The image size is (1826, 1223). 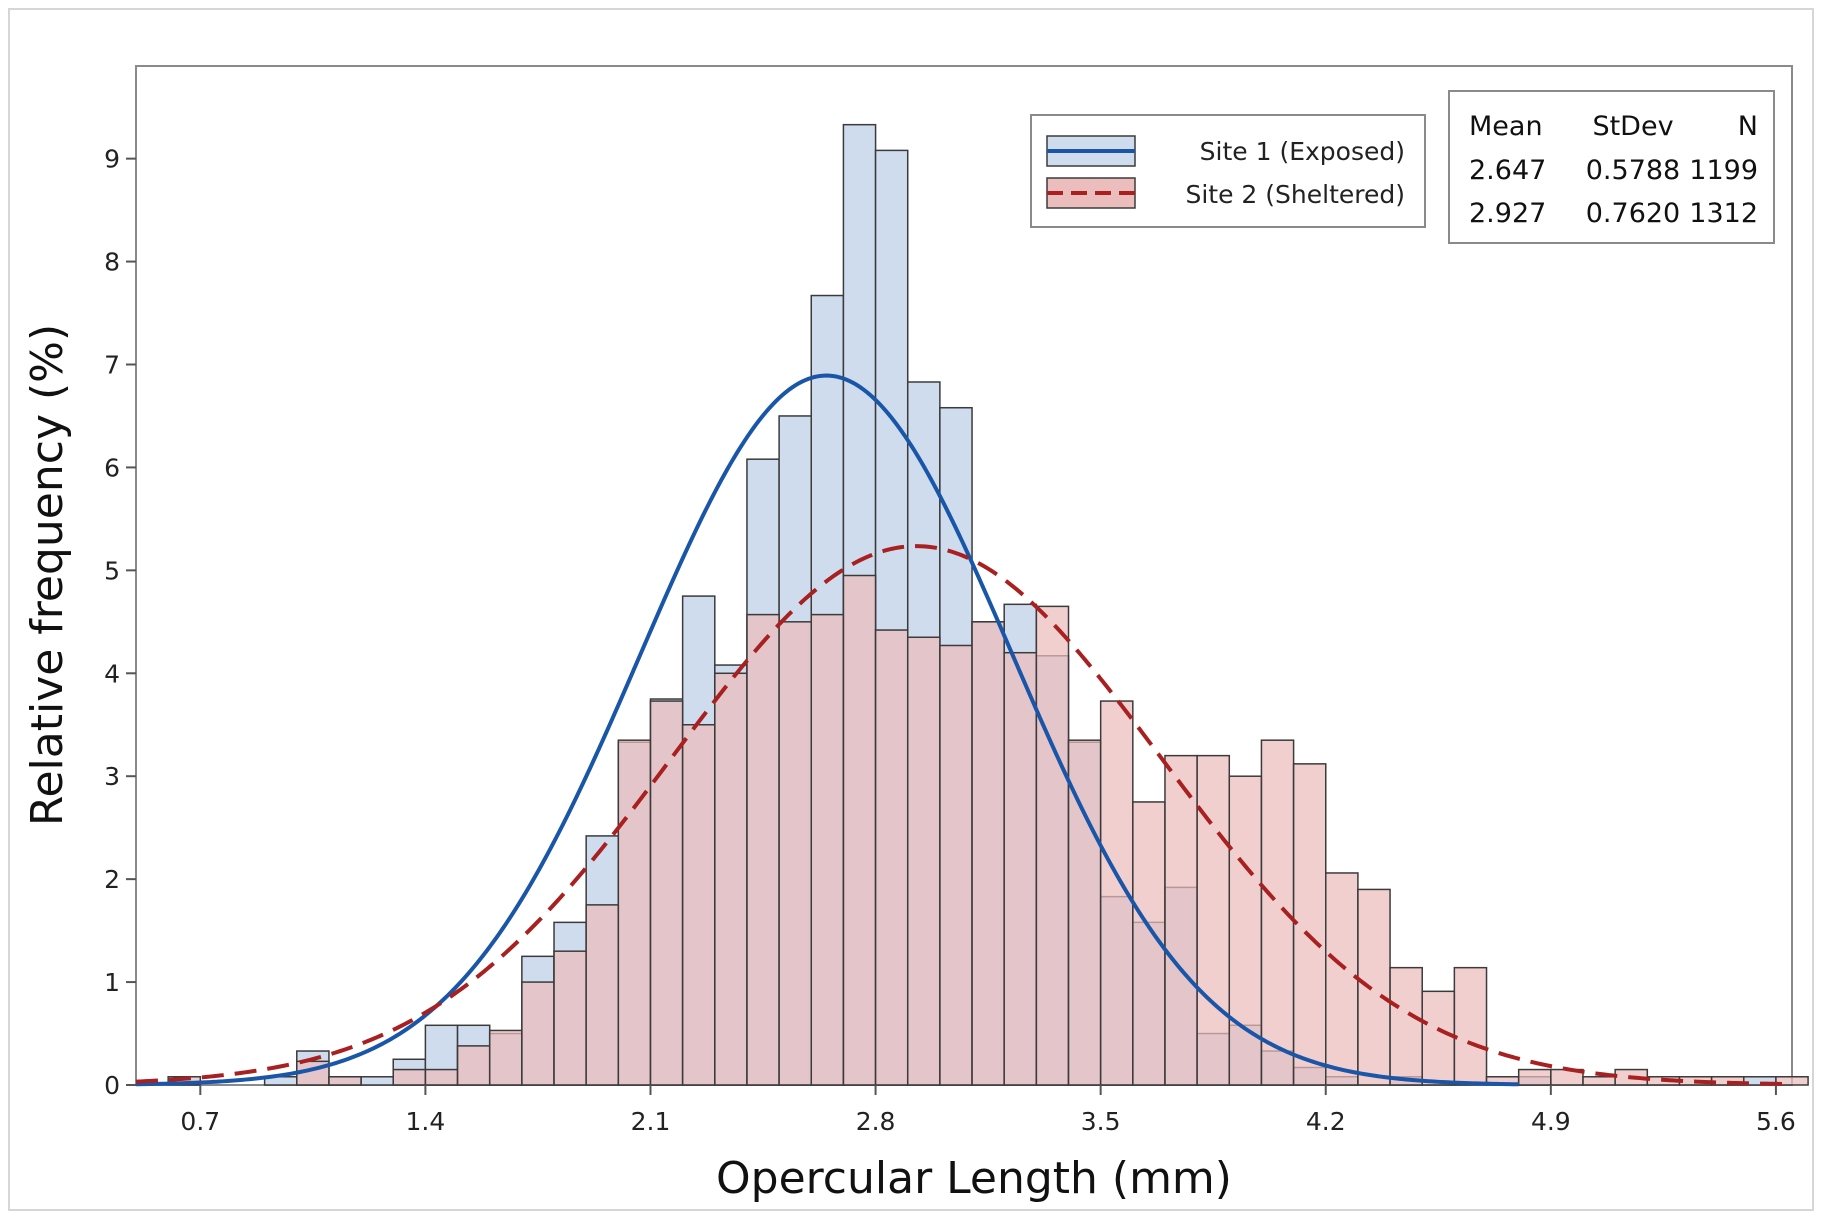 What do you see at coordinates (112, 982) in the screenshot?
I see `y-tick-label-1: 1` at bounding box center [112, 982].